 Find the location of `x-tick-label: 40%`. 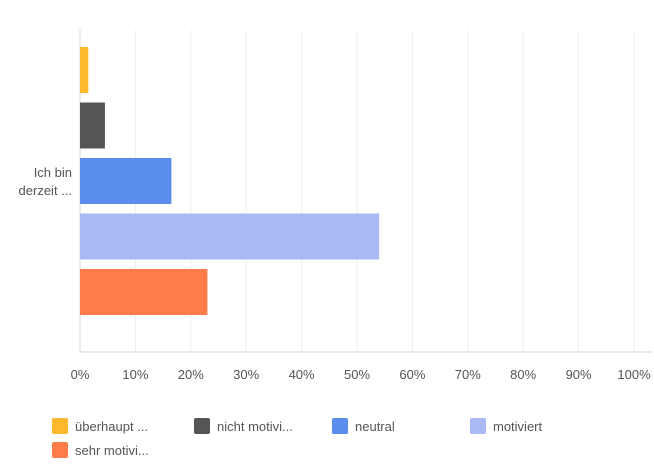

x-tick-label: 40% is located at coordinates (302, 374).